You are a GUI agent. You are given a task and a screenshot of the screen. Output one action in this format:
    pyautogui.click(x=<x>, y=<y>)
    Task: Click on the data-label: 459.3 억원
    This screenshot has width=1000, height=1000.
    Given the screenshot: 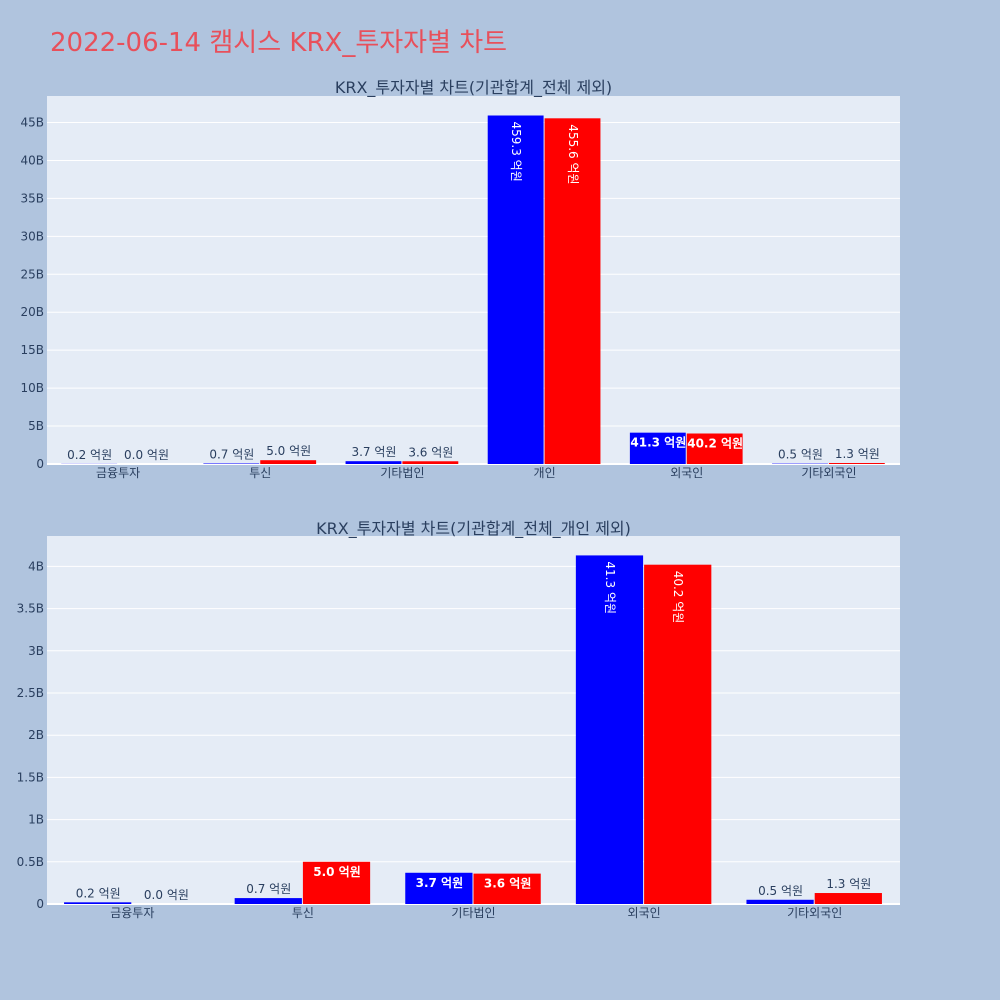 What is the action you would take?
    pyautogui.click(x=516, y=152)
    